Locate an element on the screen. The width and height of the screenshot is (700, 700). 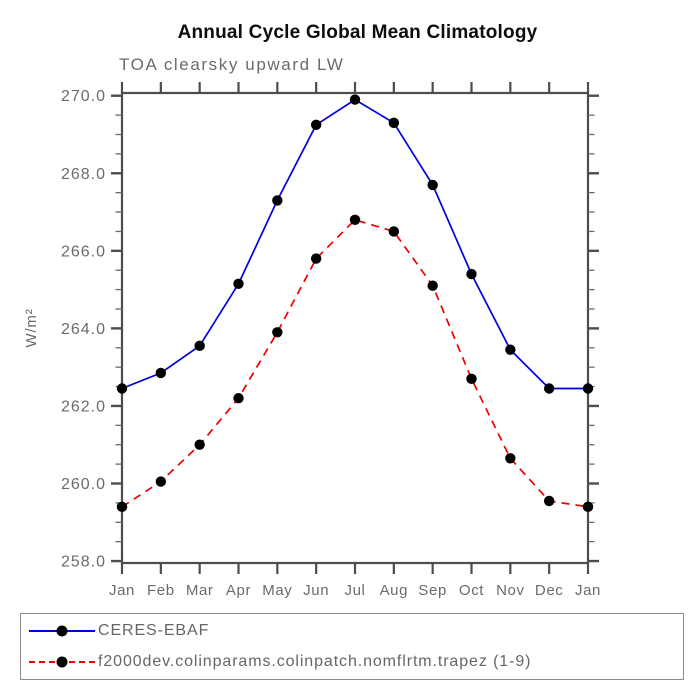
legend-line-swatch-solid is located at coordinates (62, 631).